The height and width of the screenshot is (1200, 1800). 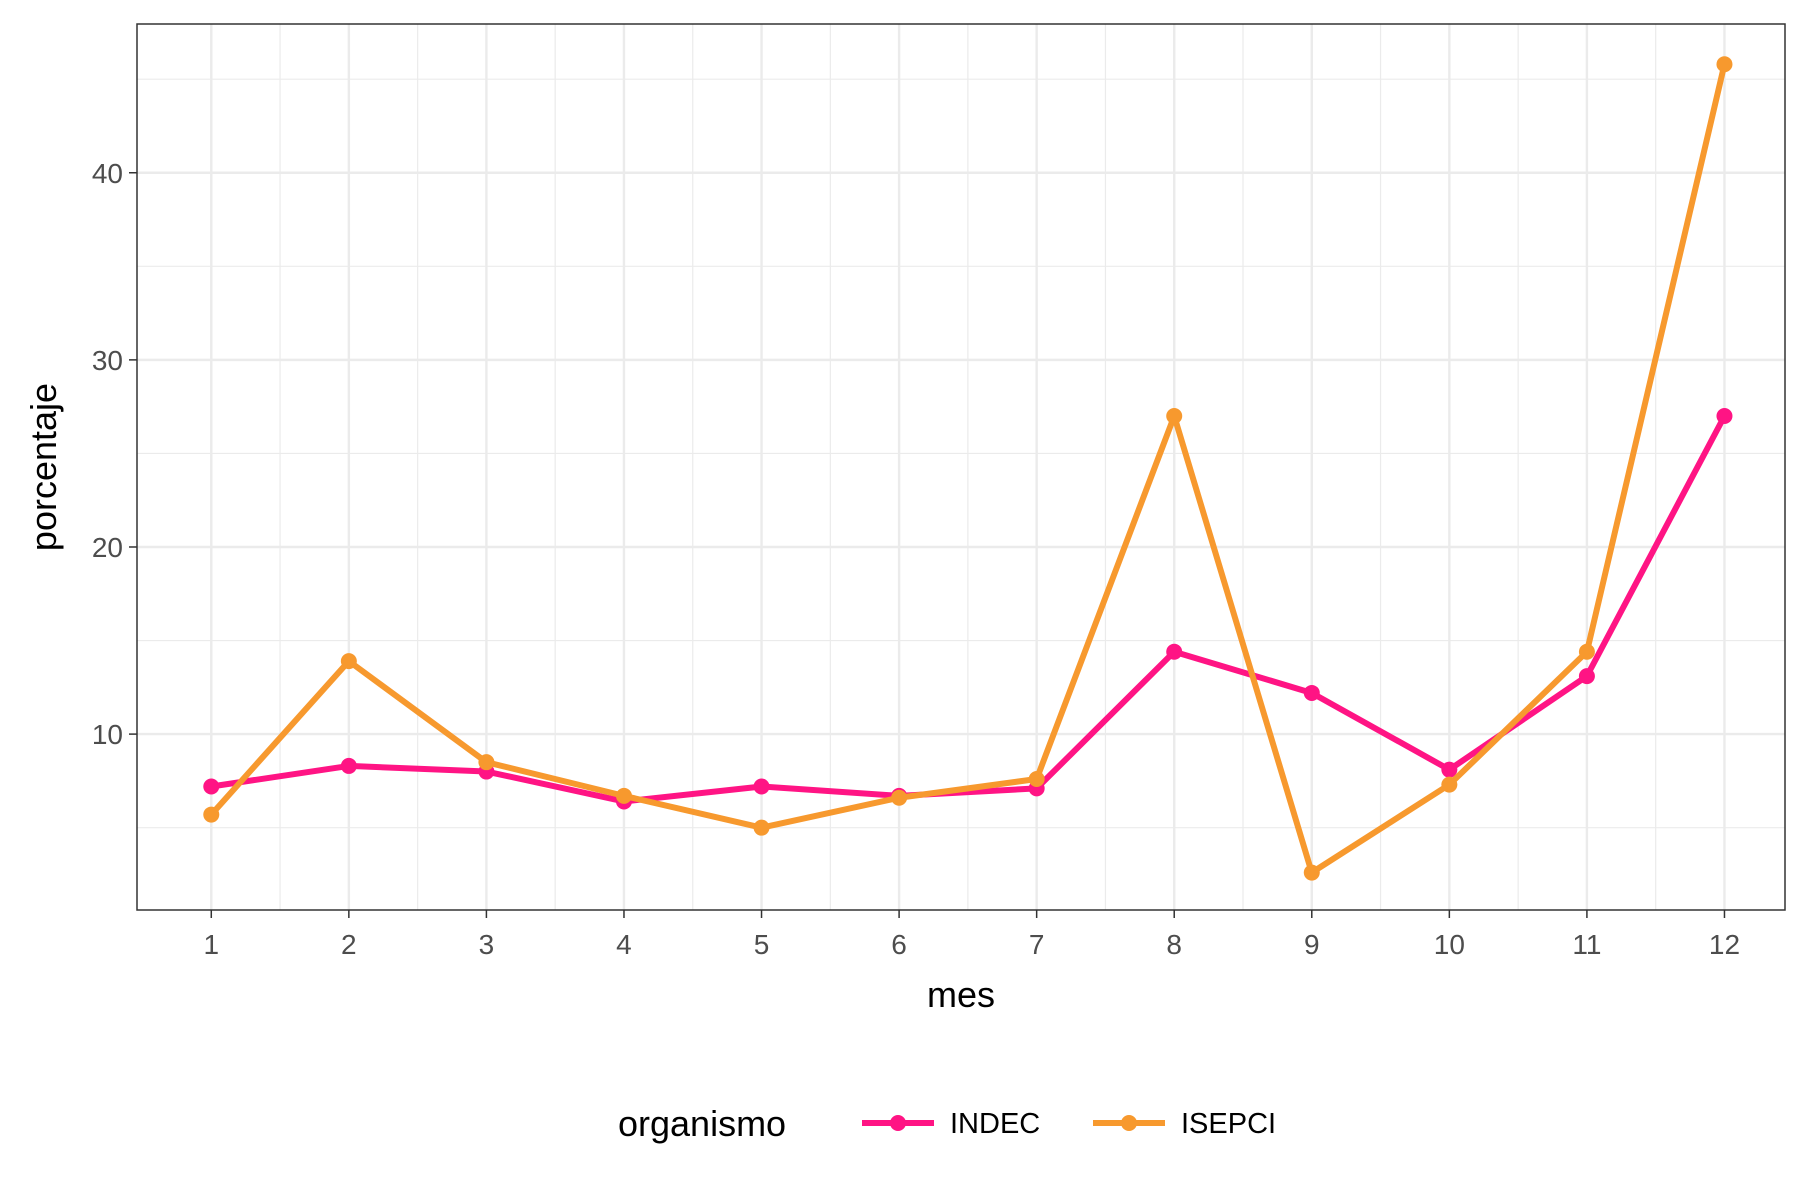 What do you see at coordinates (1586, 944) in the screenshot?
I see `x-tick-label: 11` at bounding box center [1586, 944].